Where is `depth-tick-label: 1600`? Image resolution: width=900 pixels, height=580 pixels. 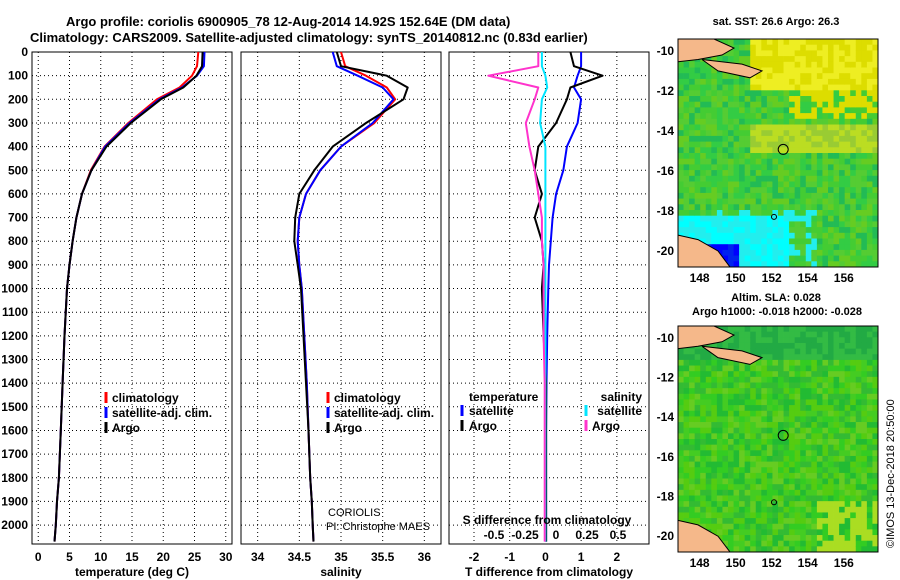
depth-tick-label: 1600 is located at coordinates (14, 430).